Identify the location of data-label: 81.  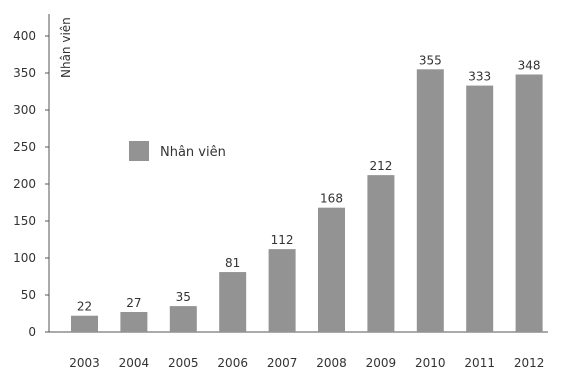
(232, 263).